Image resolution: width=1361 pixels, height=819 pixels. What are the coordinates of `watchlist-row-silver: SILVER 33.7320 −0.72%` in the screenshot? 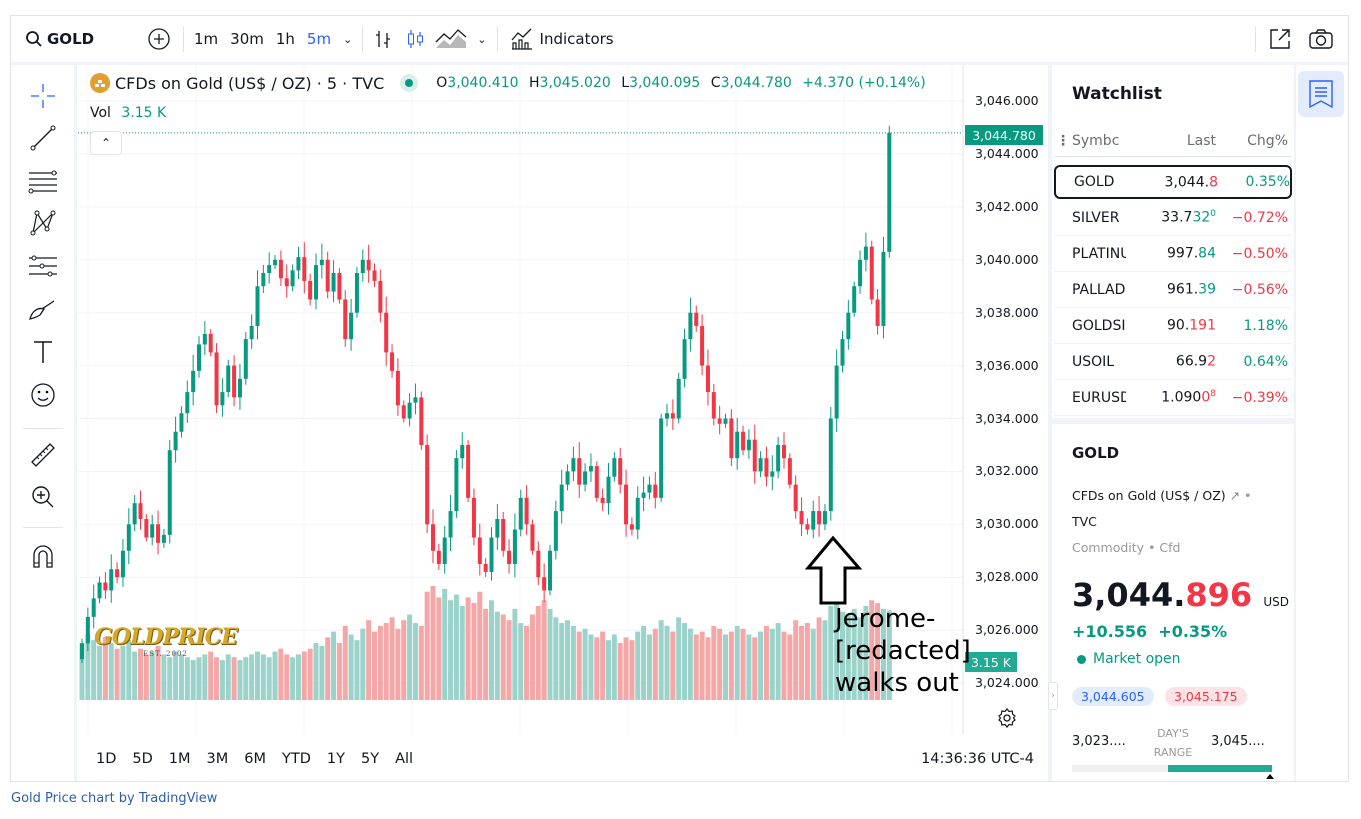 It's located at (1173, 218).